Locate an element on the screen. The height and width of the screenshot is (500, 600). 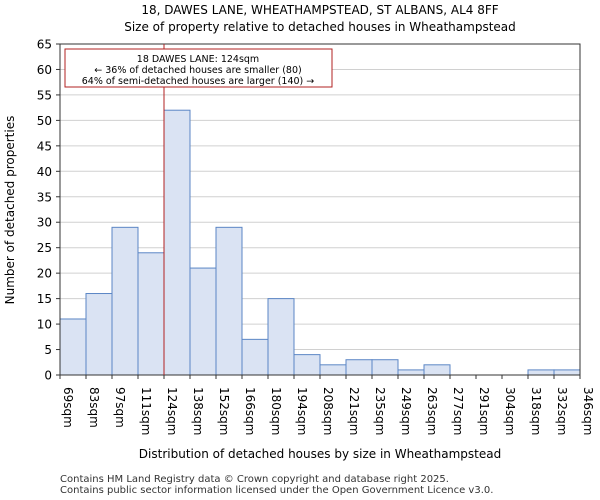
y-axis-label: Number of detached properties is located at coordinates (10, 210).